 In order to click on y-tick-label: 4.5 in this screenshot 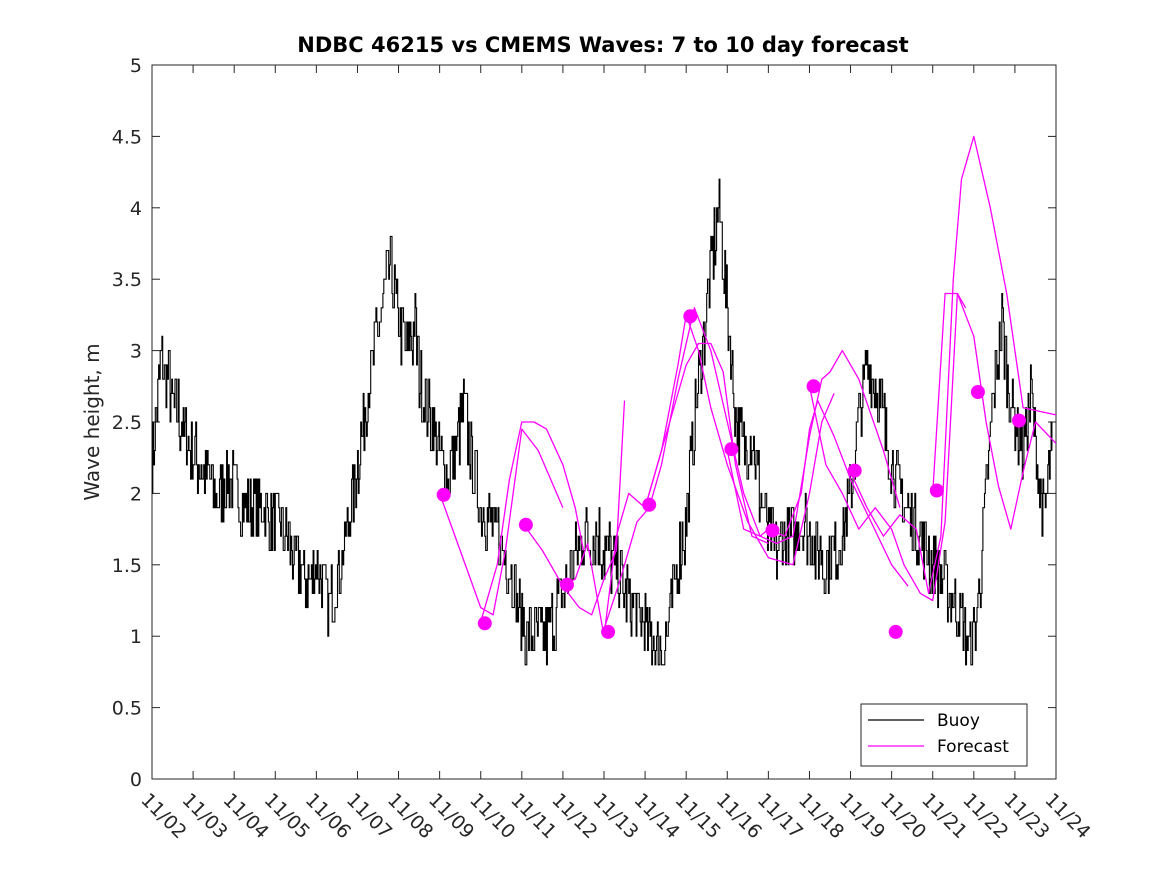, I will do `click(127, 137)`.